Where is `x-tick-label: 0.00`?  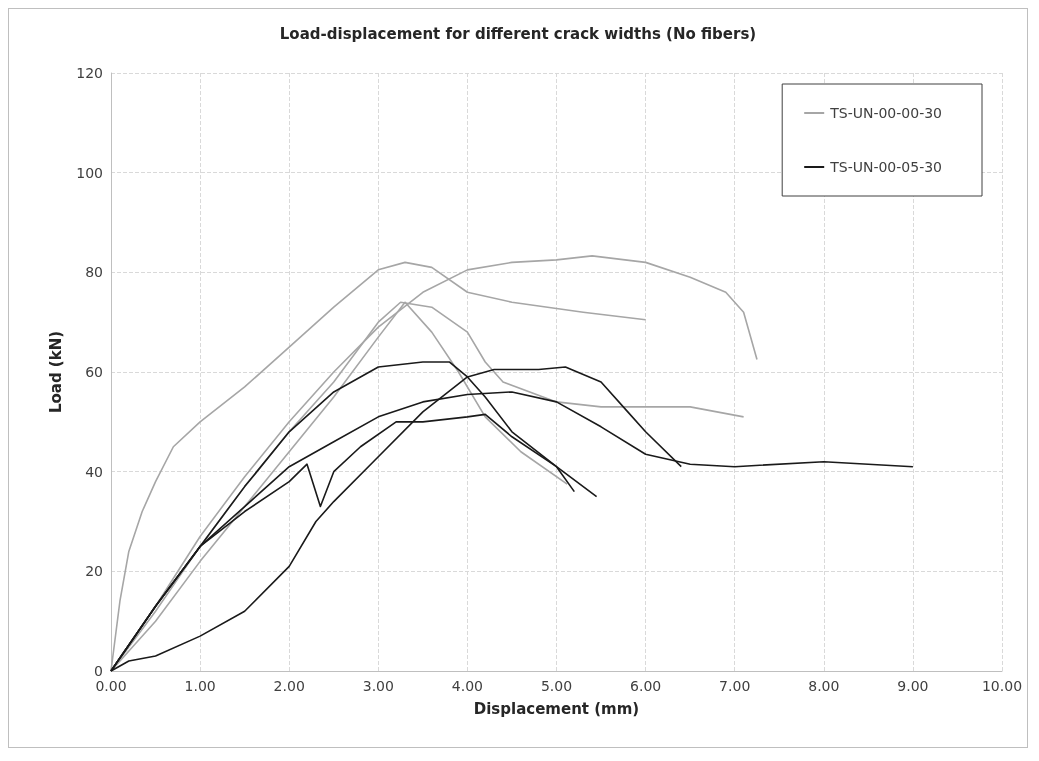
x-tick-label: 0.00 is located at coordinates (111, 686).